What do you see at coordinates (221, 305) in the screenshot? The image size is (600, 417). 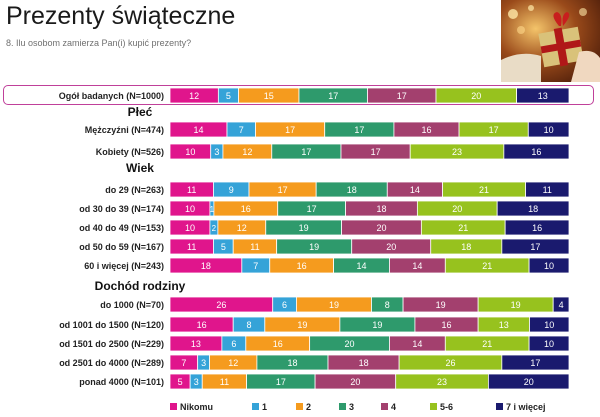 I see `data-label: 26` at bounding box center [221, 305].